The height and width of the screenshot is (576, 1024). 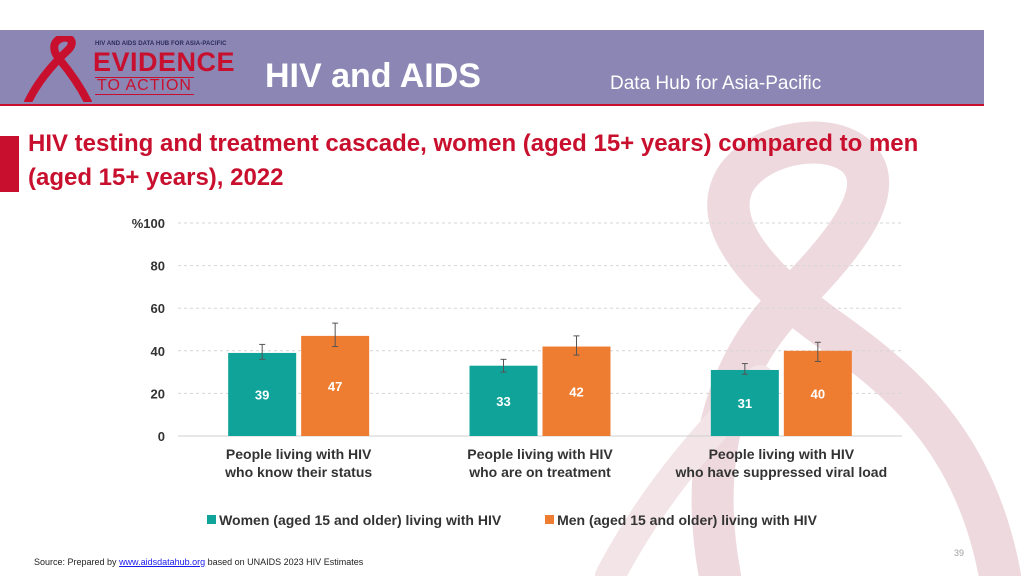 I want to click on y-tick-label: 80, so click(x=158, y=266).